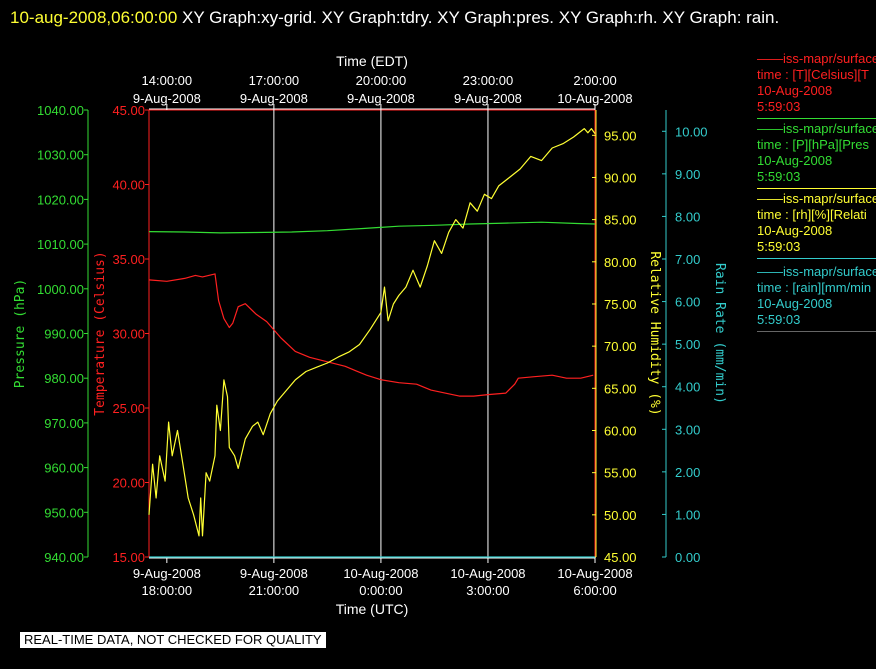 This screenshot has width=876, height=669. I want to click on humidity-tick-label: 85.00, so click(620, 220).